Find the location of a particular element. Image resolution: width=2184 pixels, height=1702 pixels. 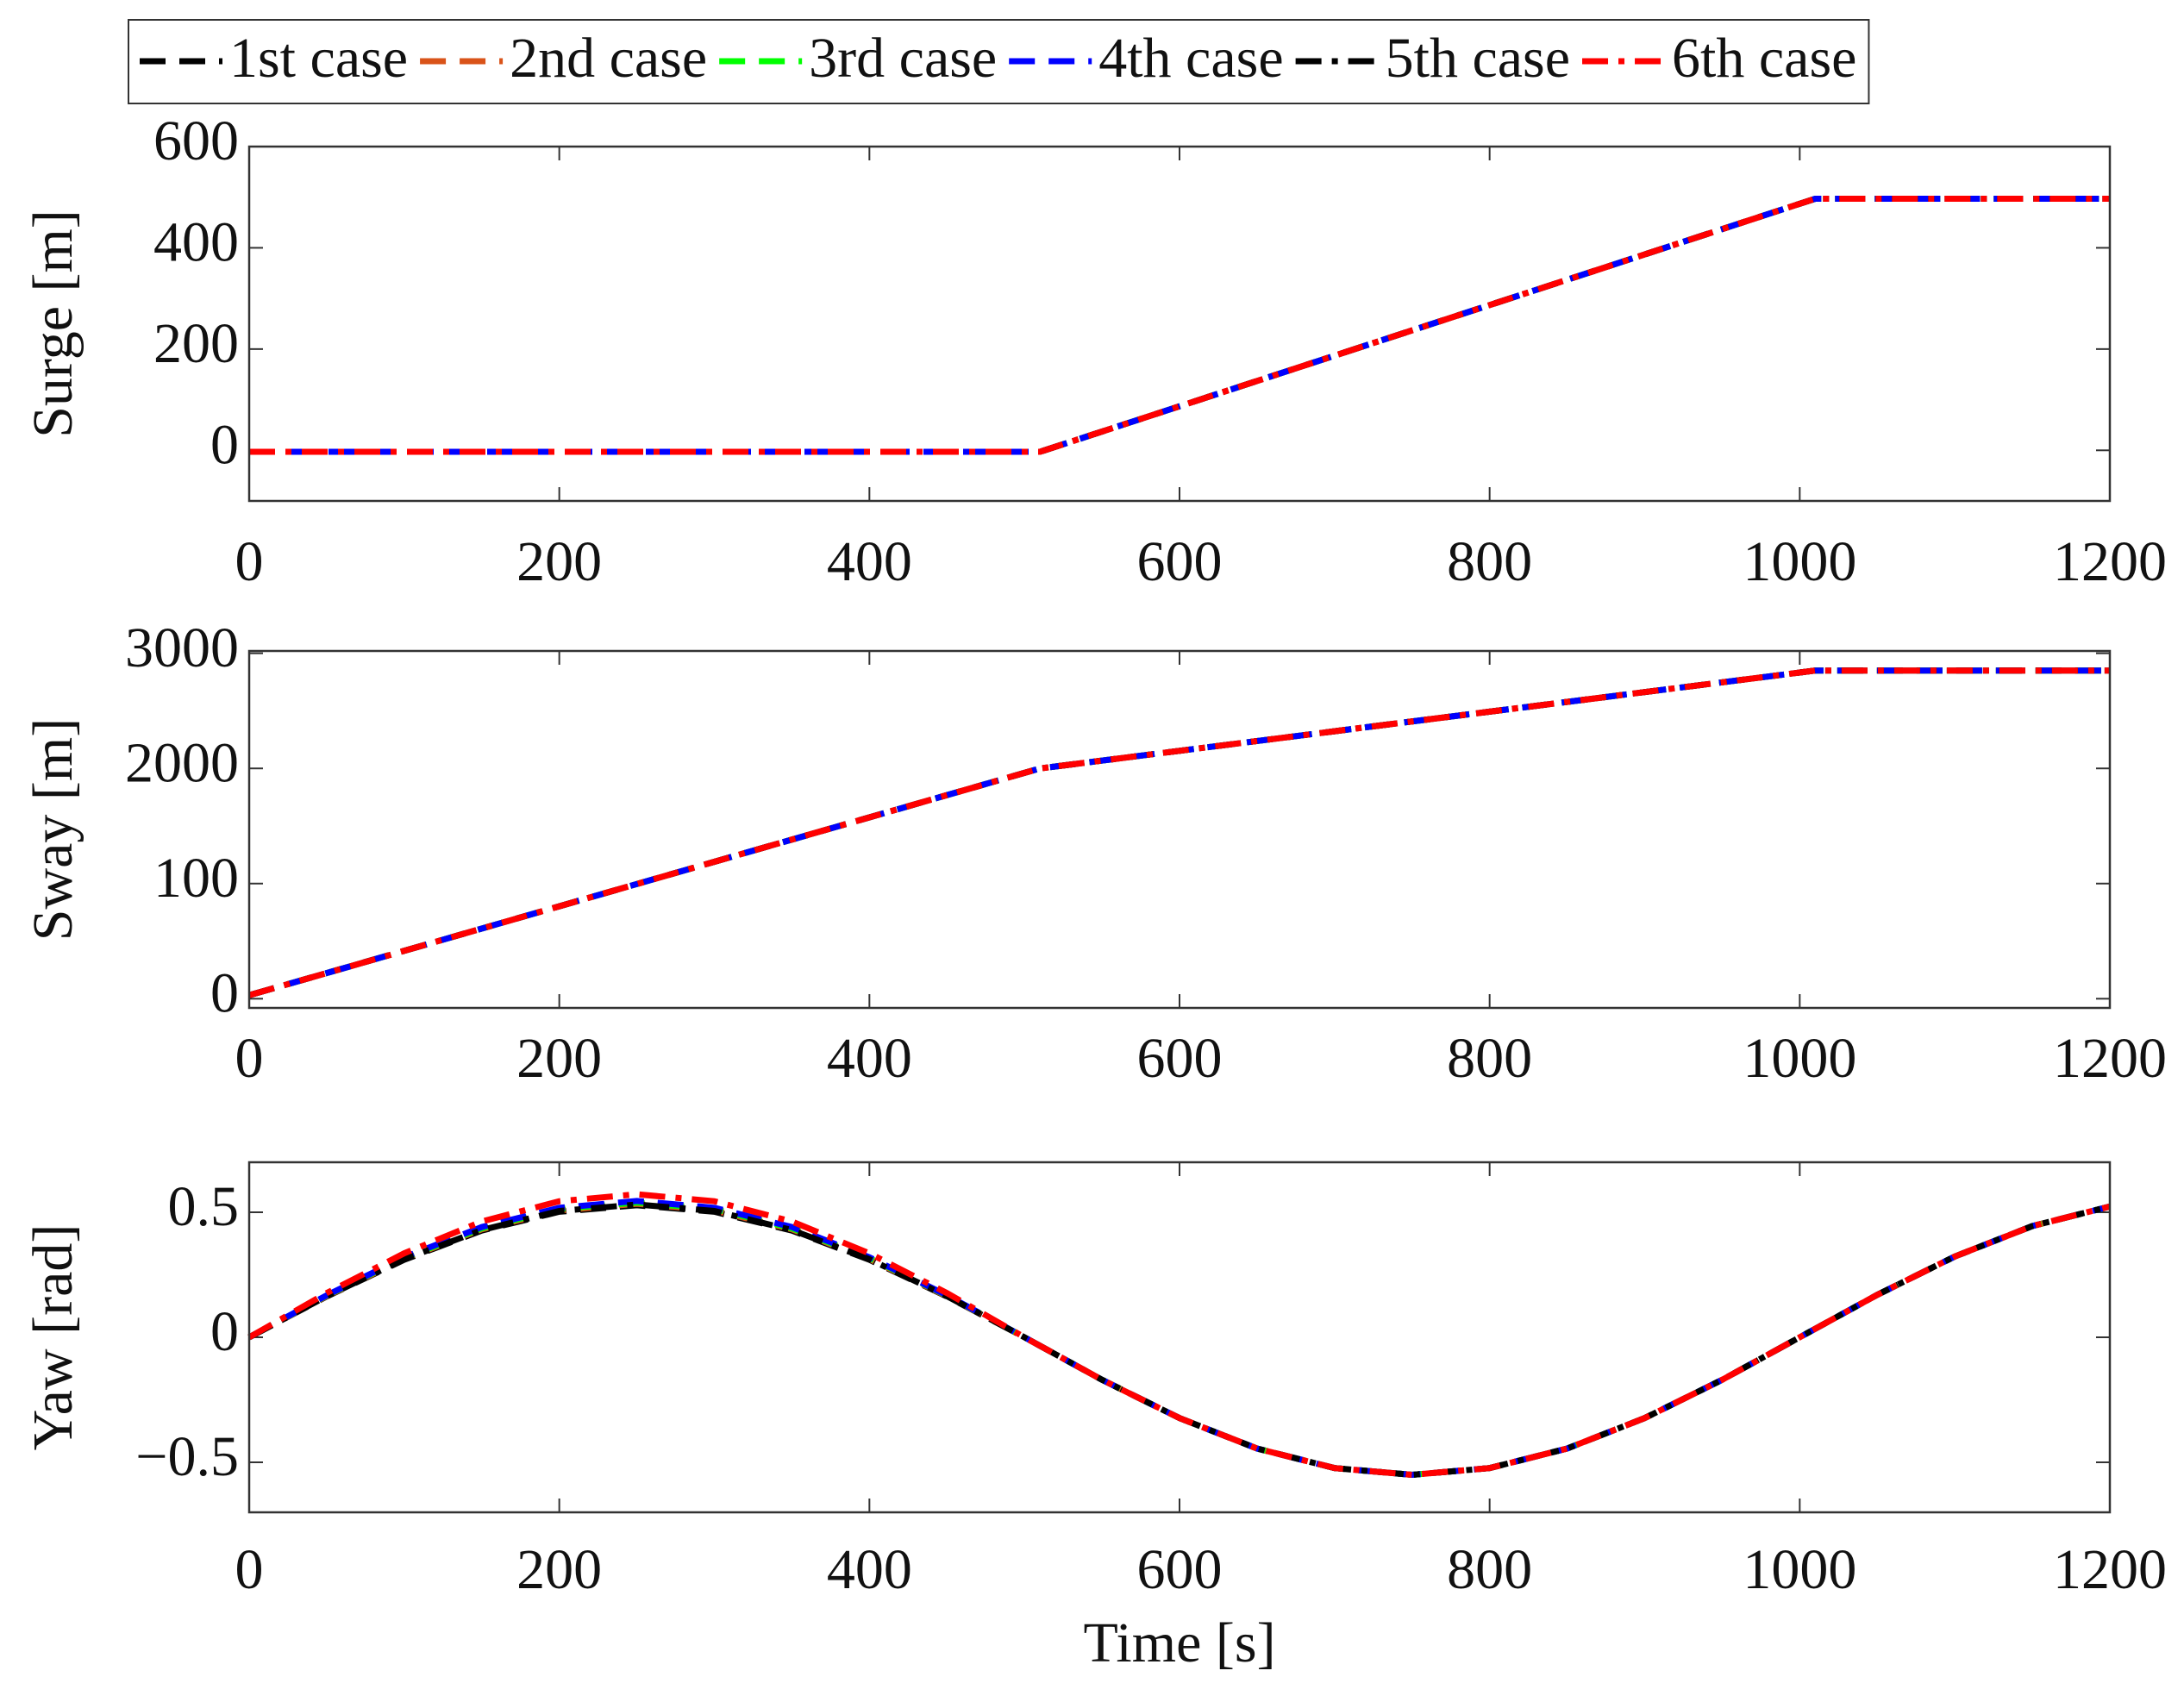

legend-label: 4th case is located at coordinates (1191, 59).